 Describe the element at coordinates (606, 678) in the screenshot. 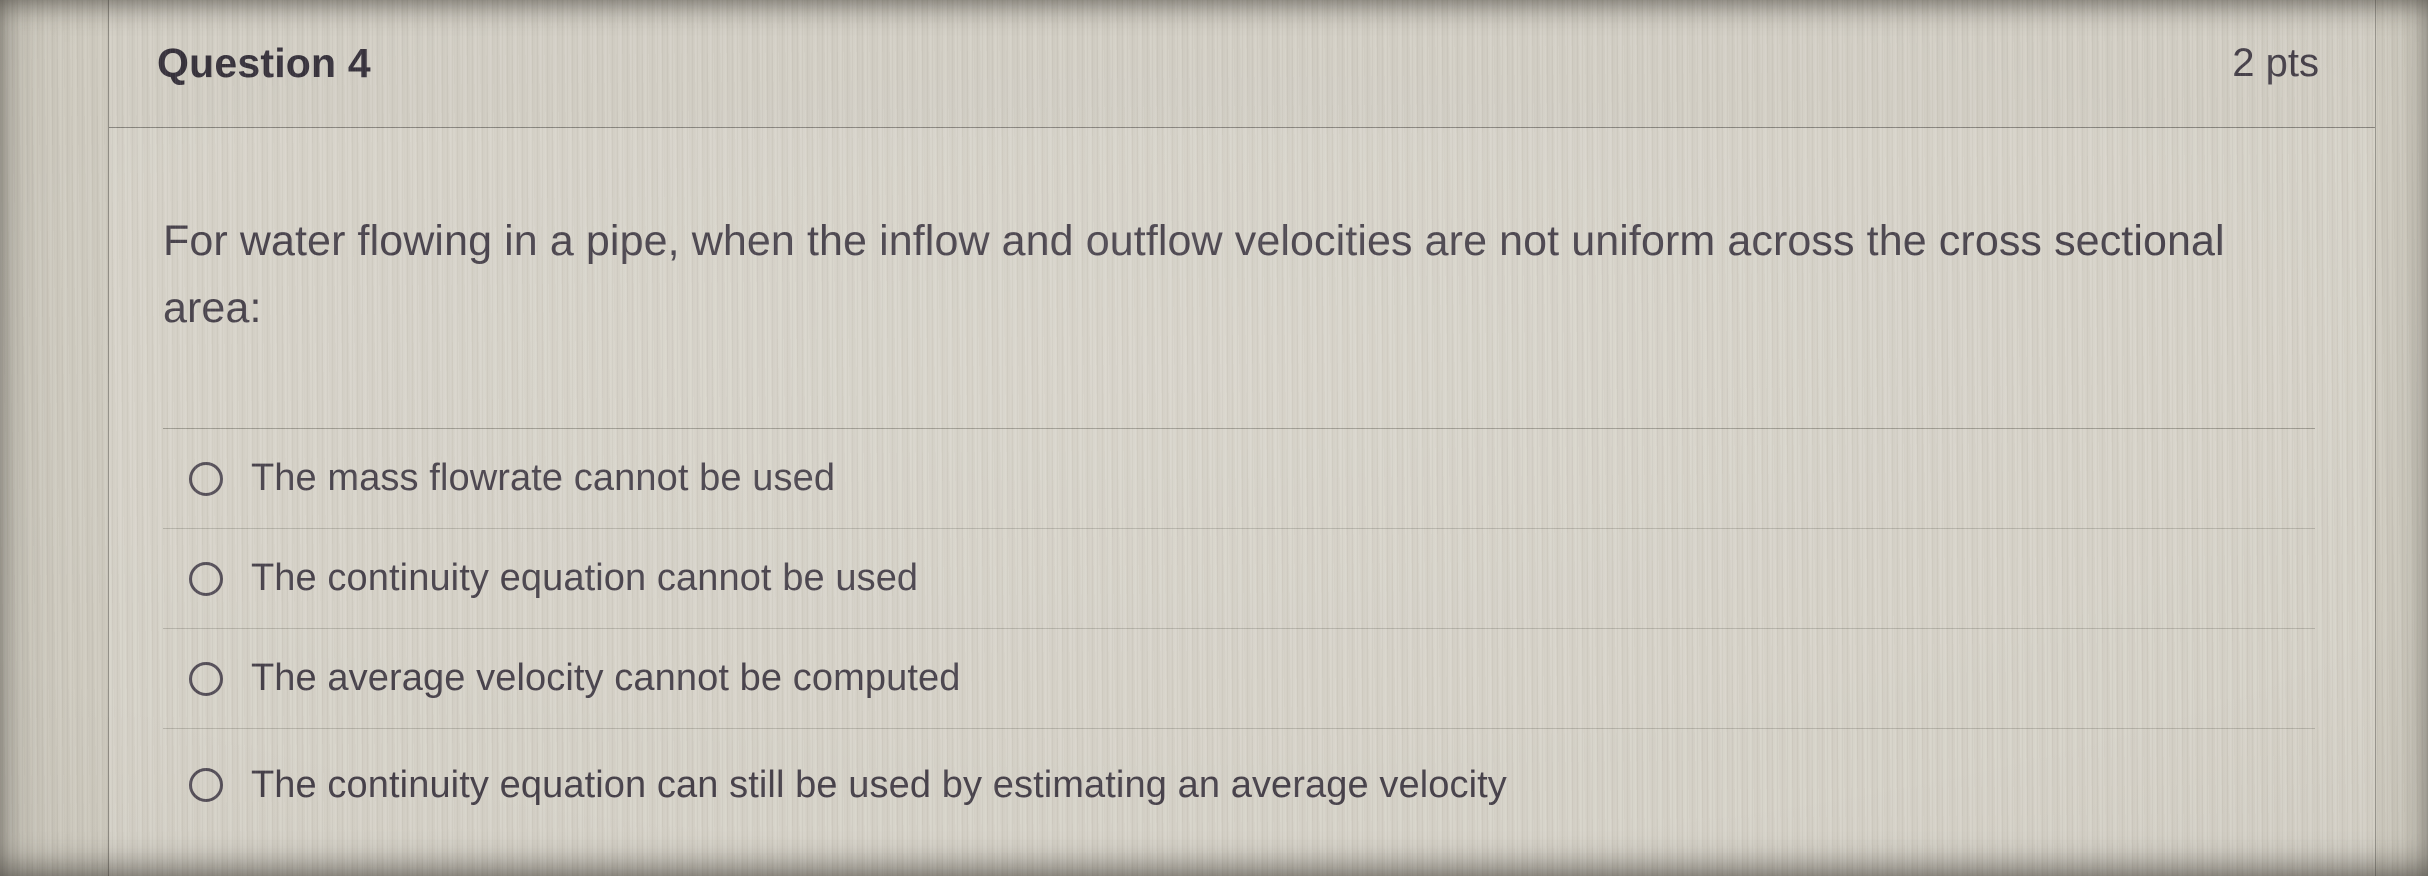

I see `option-label: The average velocity cannot be computed` at that location.